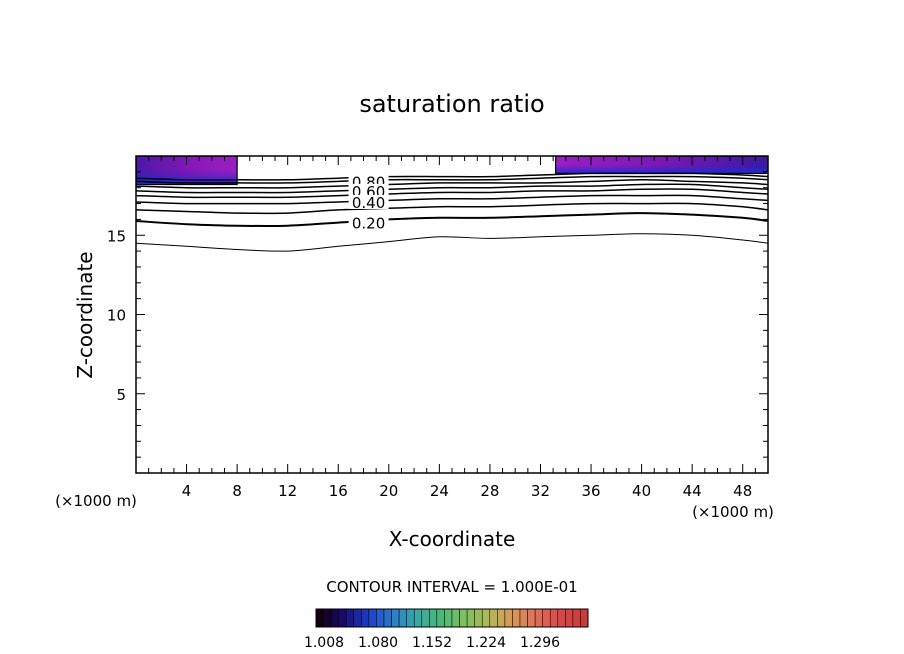 The image size is (904, 654). I want to click on x-tick-label: 40, so click(641, 491).